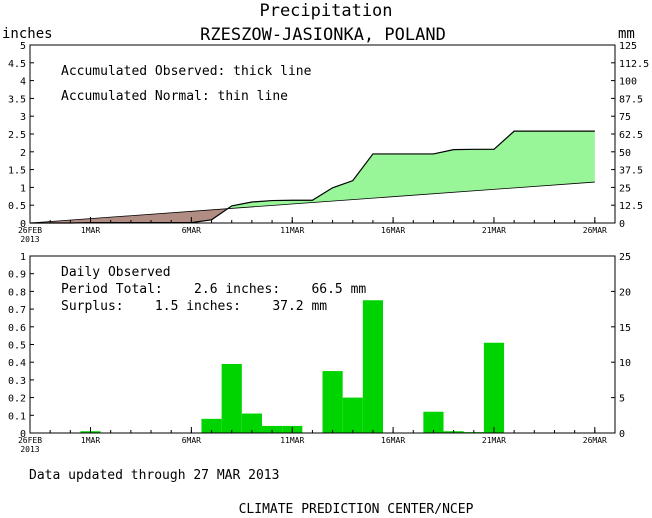 The height and width of the screenshot is (518, 652). What do you see at coordinates (17, 99) in the screenshot?
I see `y-tick-label: 3.5` at bounding box center [17, 99].